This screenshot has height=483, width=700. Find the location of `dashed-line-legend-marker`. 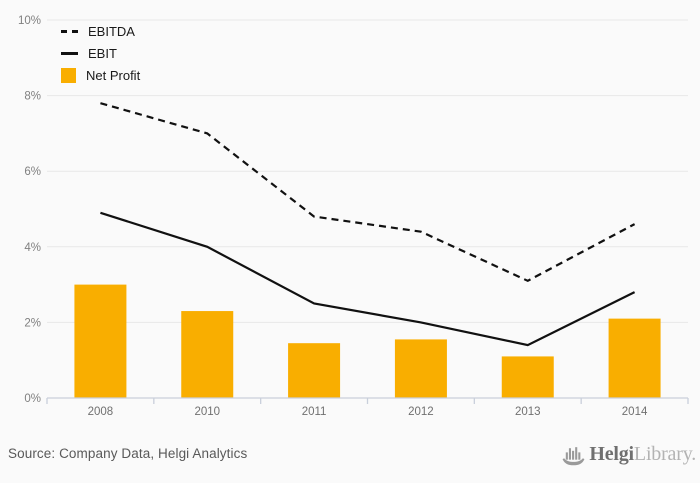

dashed-line-legend-marker is located at coordinates (69, 31).